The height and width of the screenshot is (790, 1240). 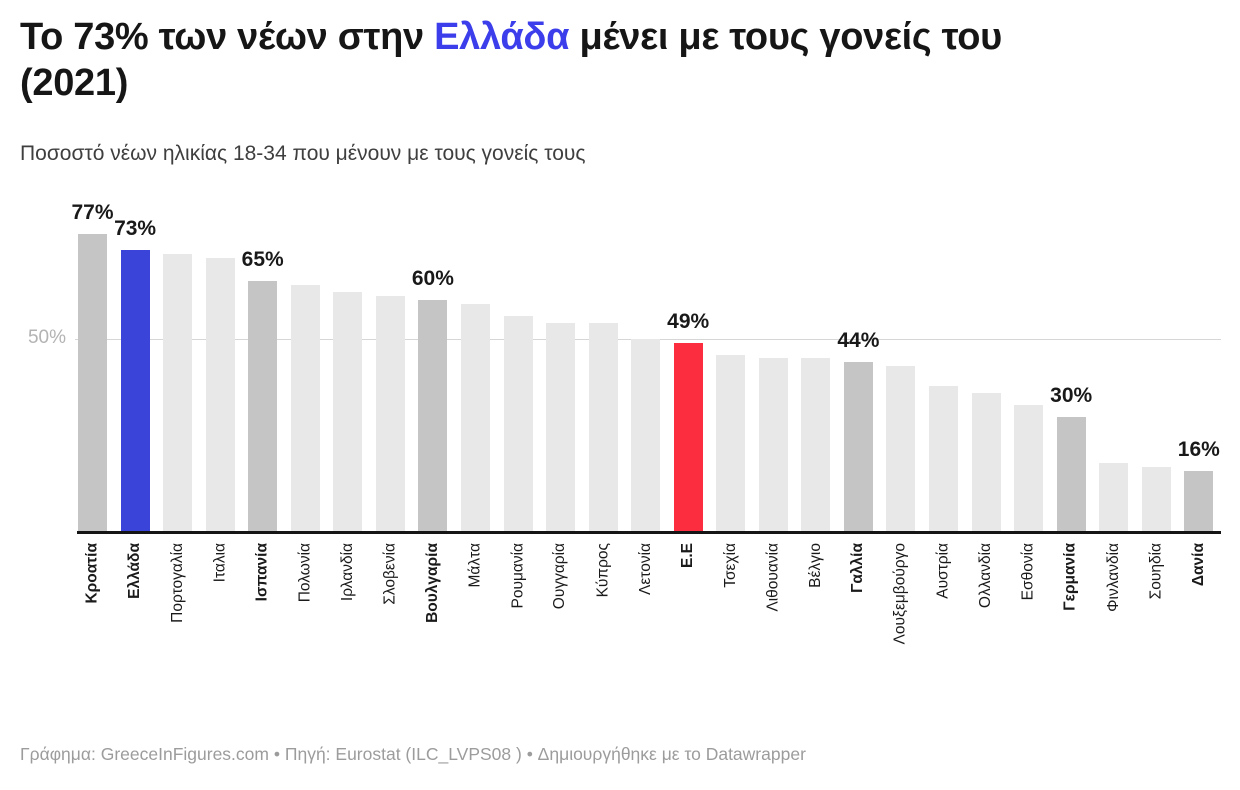 I want to click on bar-value-label: 73%, so click(x=135, y=228).